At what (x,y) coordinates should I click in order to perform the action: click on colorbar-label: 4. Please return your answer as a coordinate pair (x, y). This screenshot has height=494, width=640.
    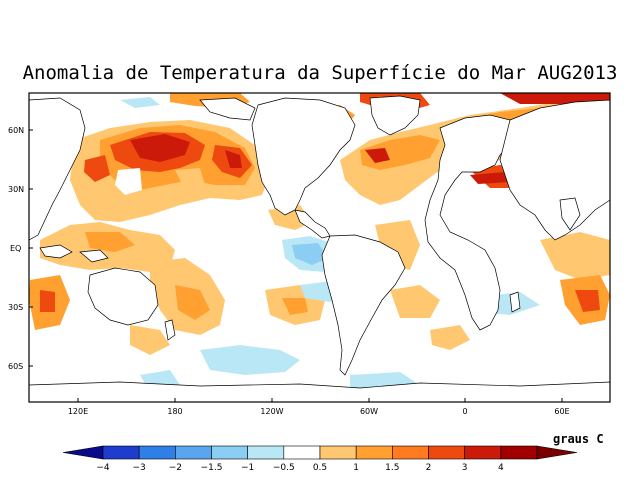
    Looking at the image, I should click on (501, 468).